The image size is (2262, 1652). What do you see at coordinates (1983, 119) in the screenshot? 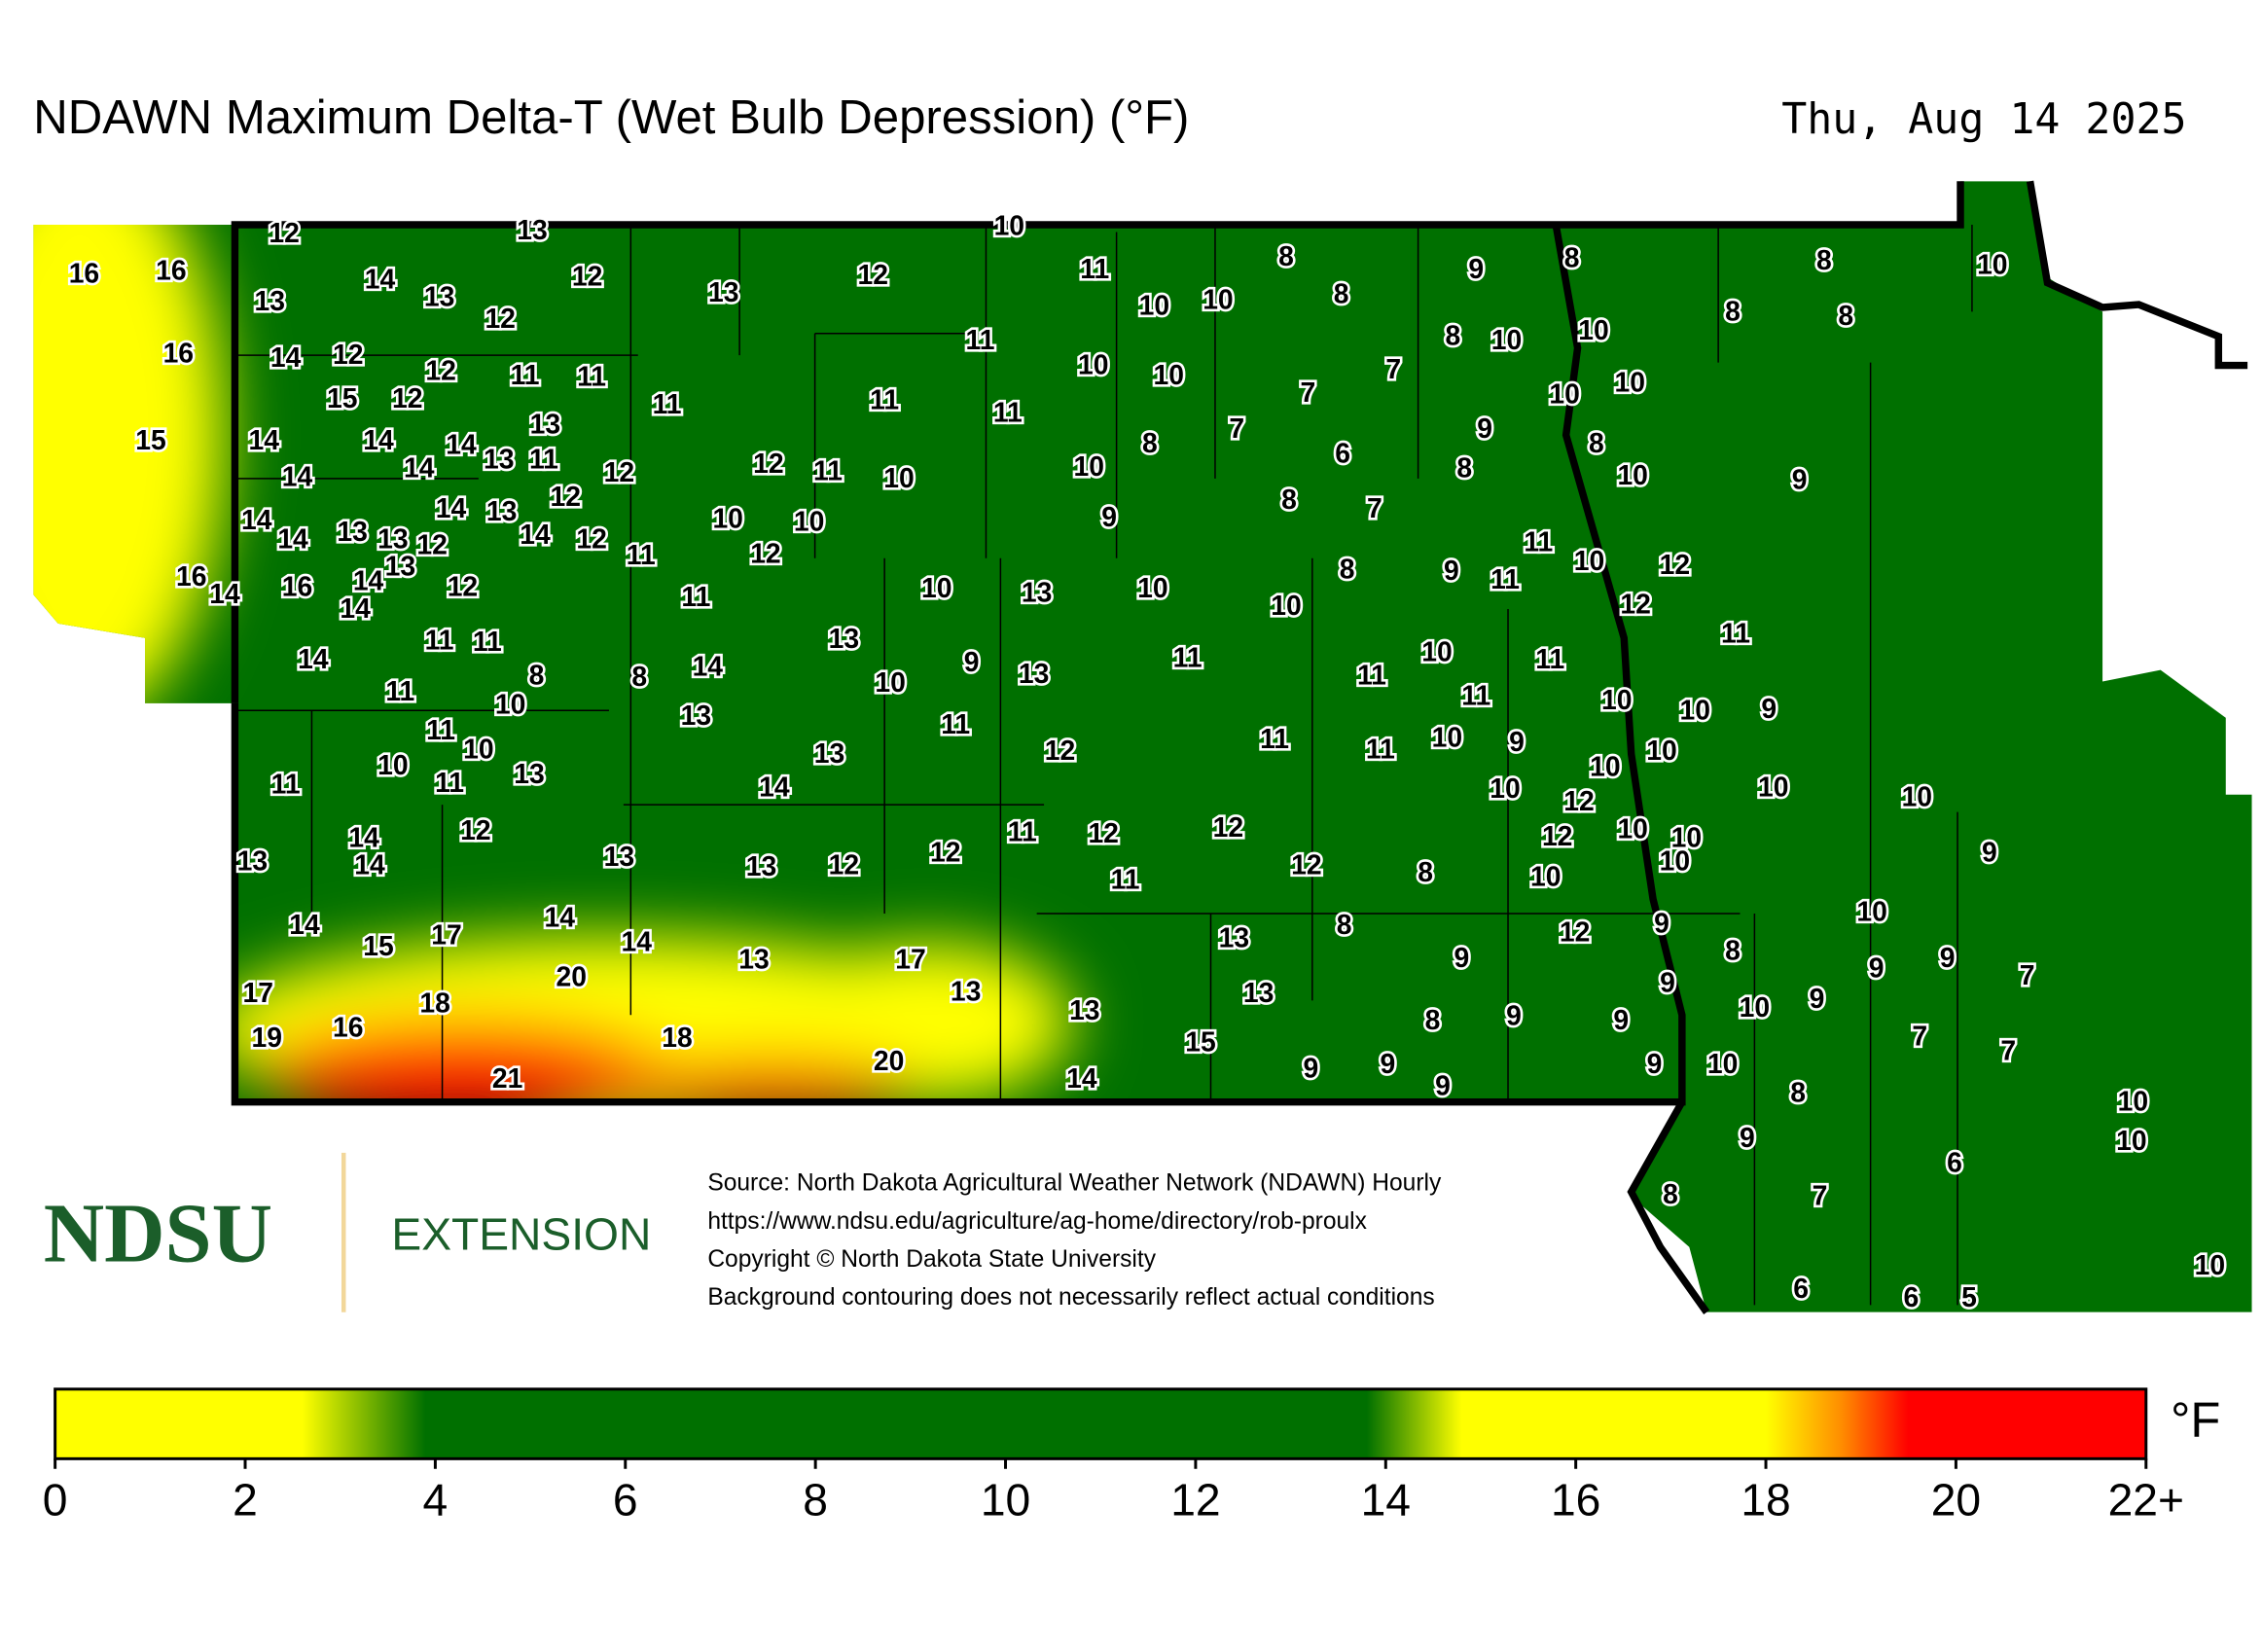
I see `date: Thu, Aug 14 2025` at bounding box center [1983, 119].